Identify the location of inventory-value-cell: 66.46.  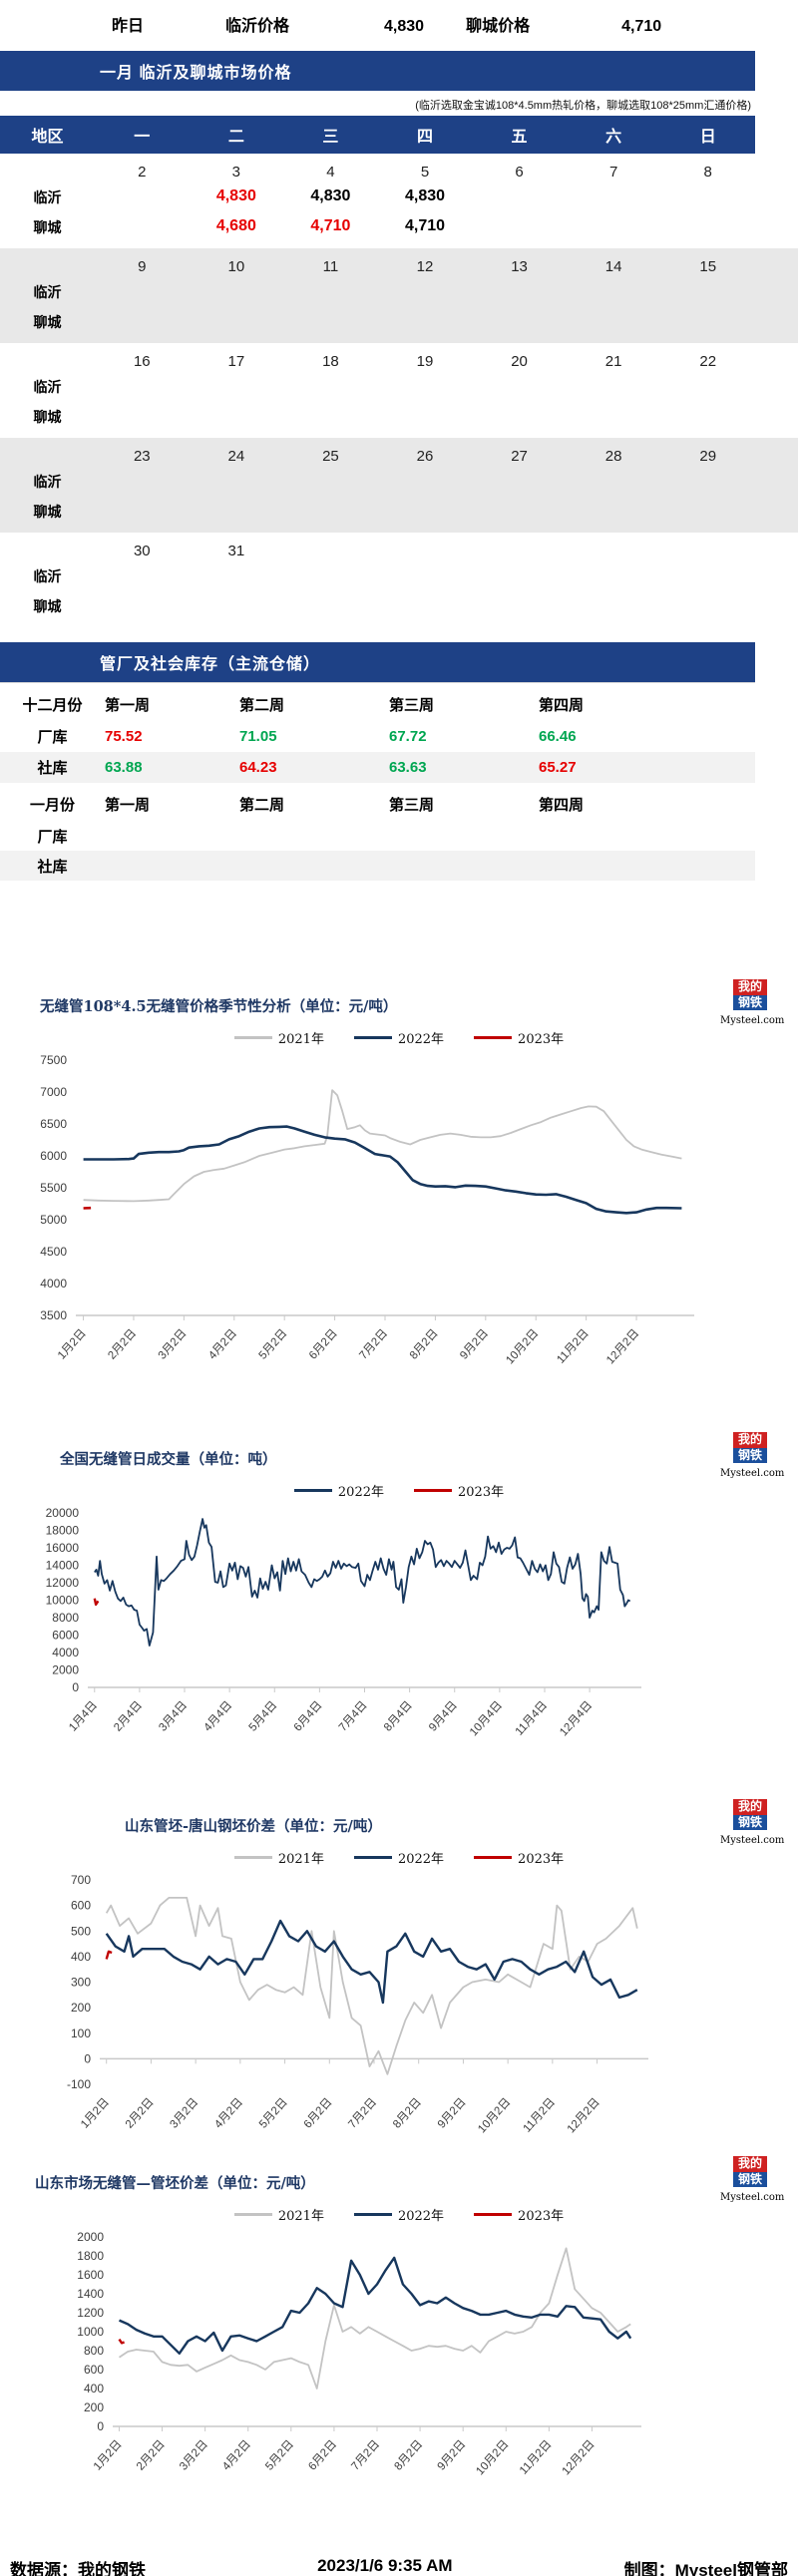
(558, 737).